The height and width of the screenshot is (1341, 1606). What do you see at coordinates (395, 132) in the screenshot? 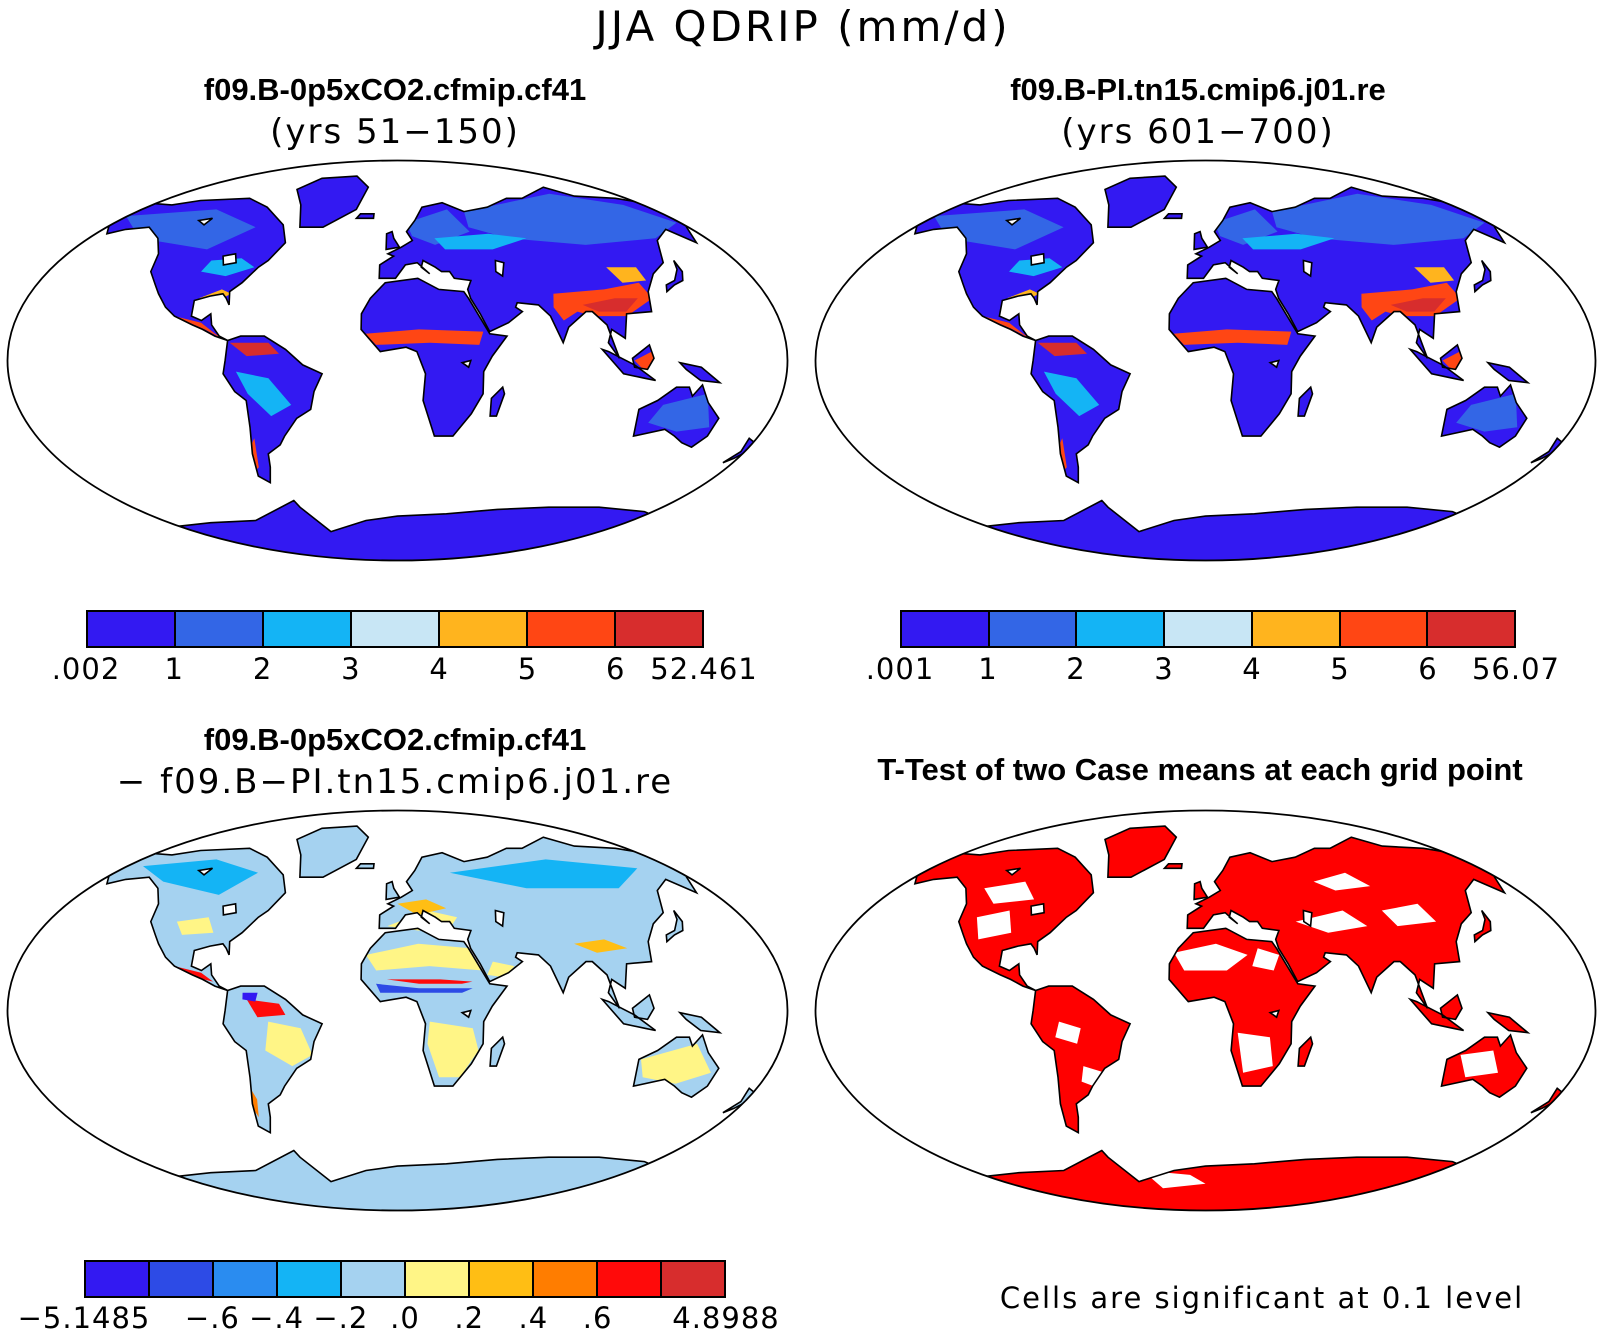
I see `panel1-subtitle: (yrs 51−150)` at bounding box center [395, 132].